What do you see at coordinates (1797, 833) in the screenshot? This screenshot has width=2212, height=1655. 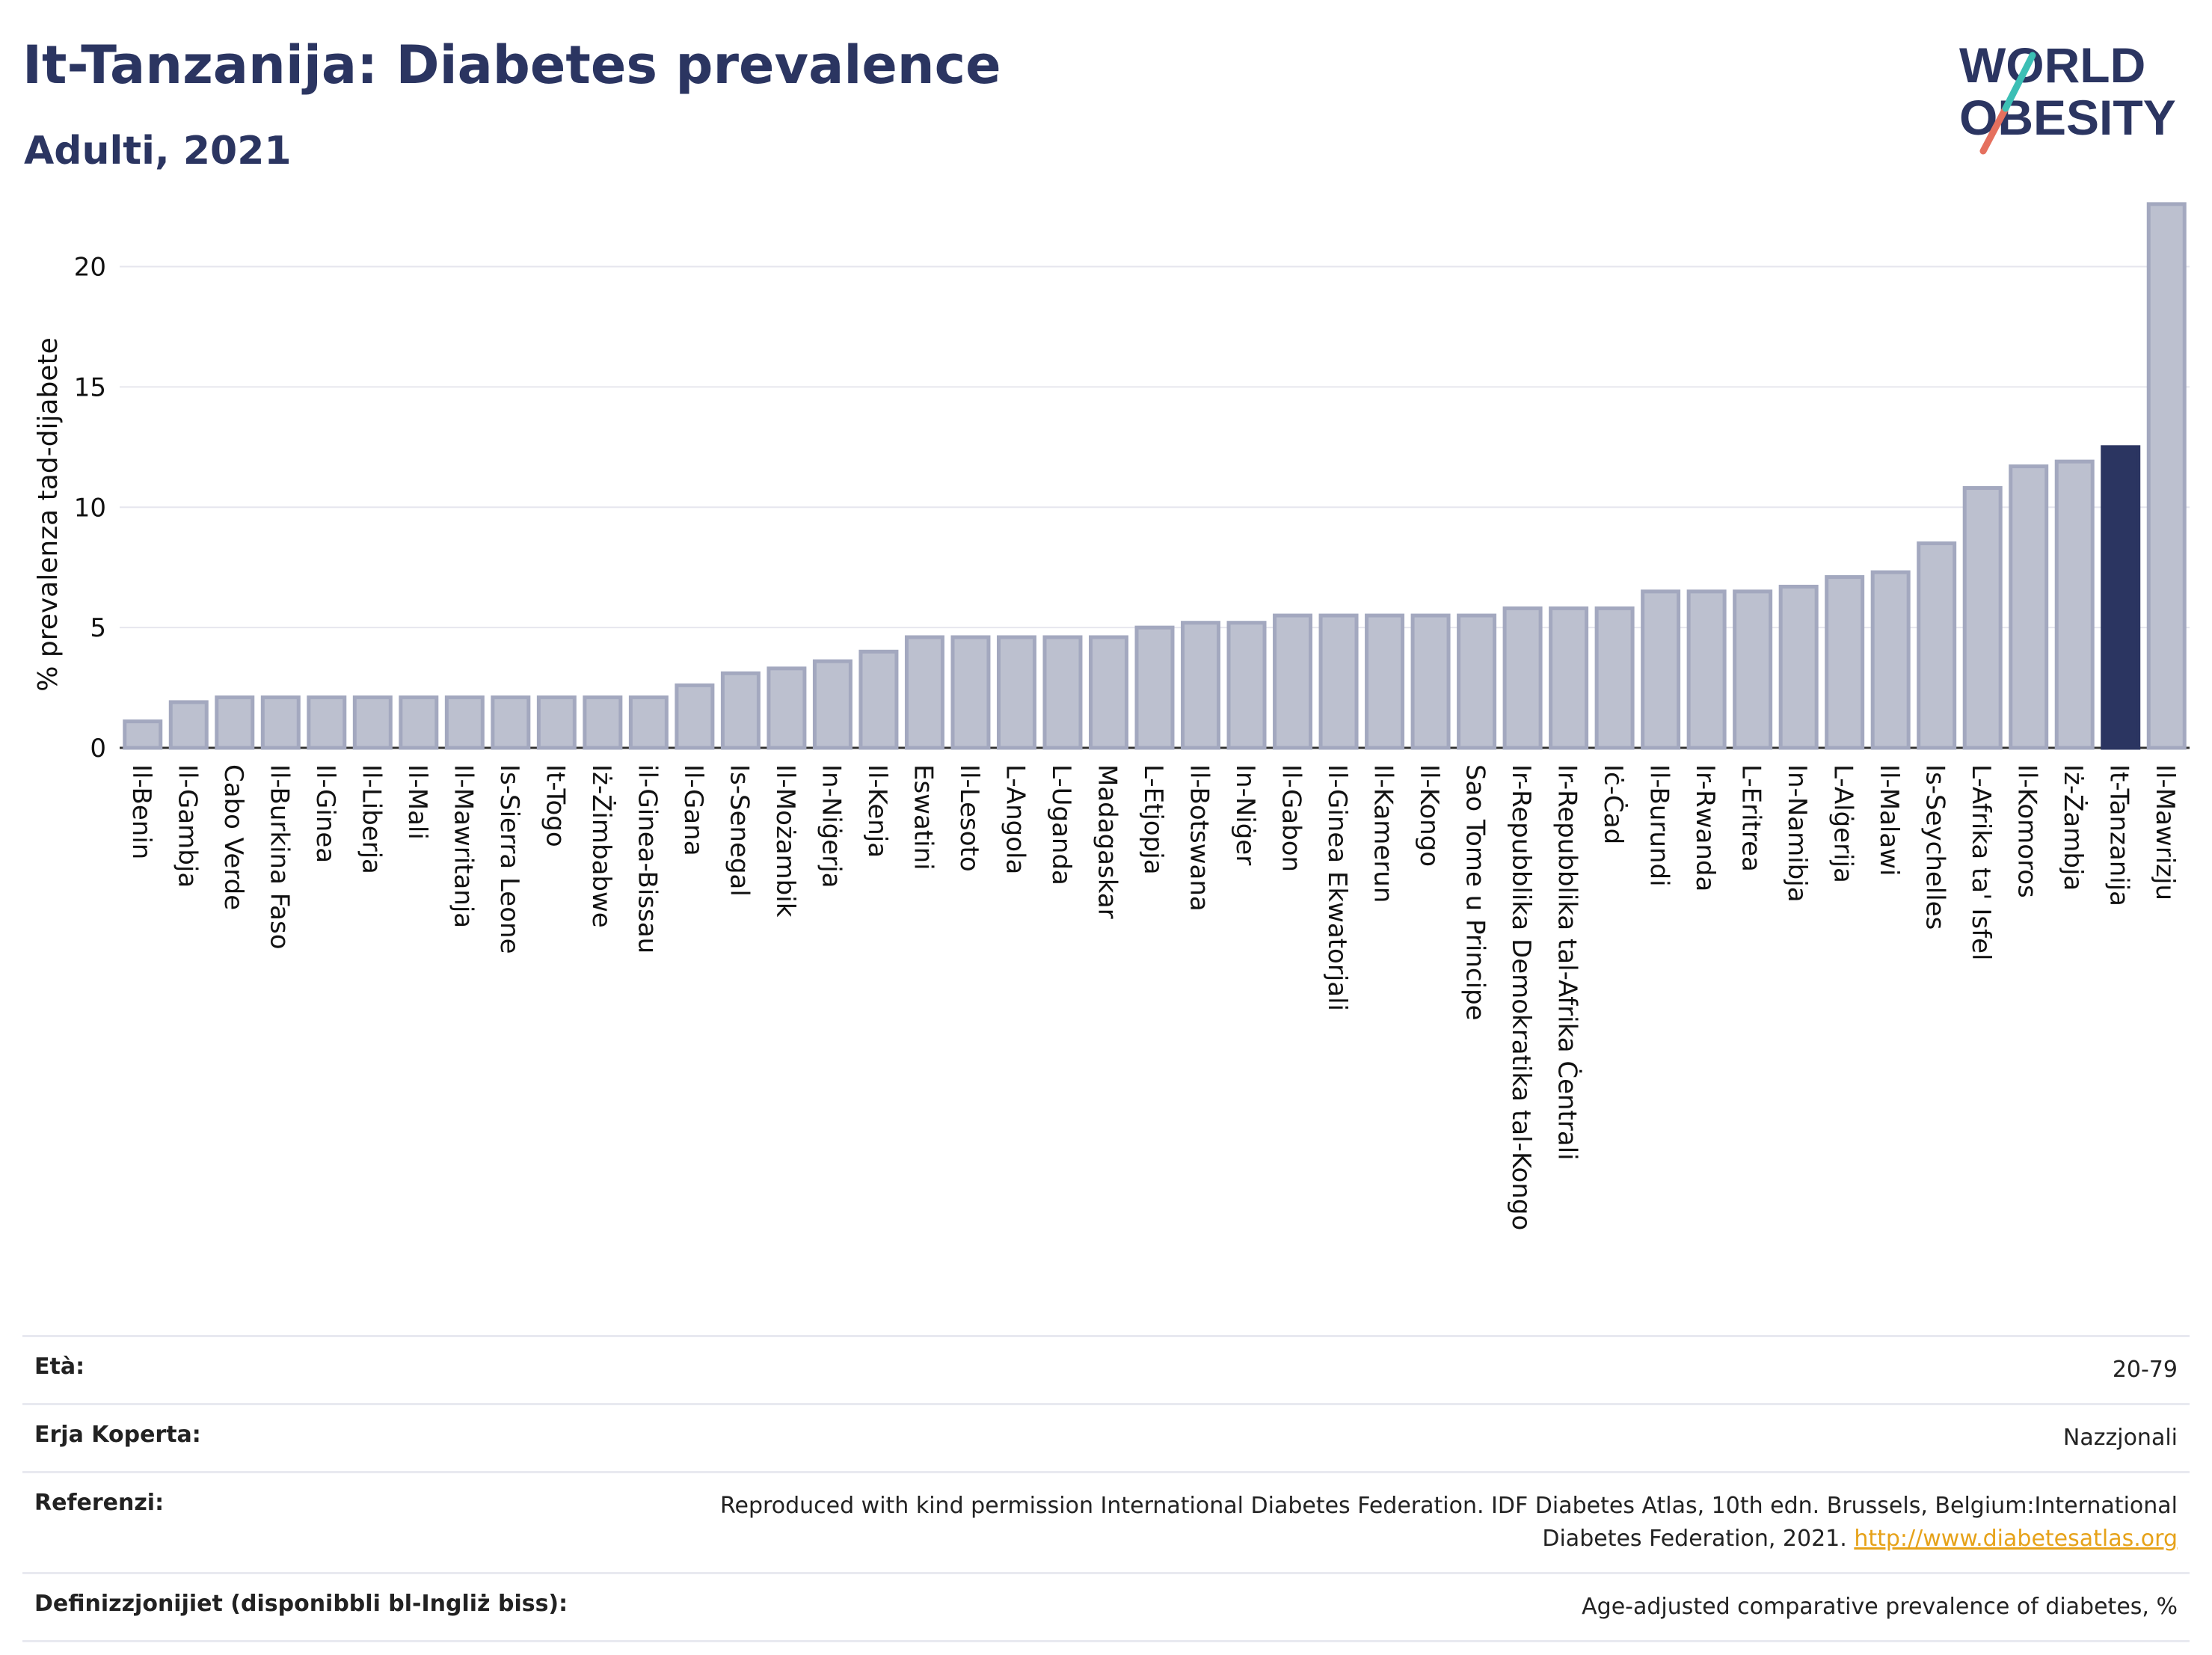 I see `x-tick-label: In-Namibja` at bounding box center [1797, 833].